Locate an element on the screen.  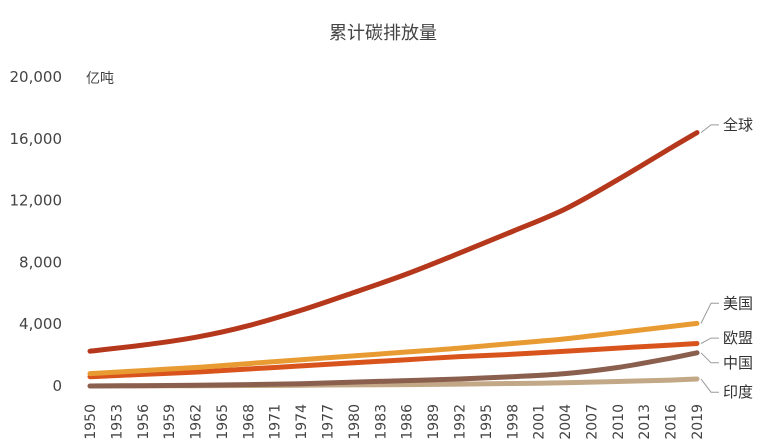
x-tick-label: 2001 is located at coordinates (540, 422).